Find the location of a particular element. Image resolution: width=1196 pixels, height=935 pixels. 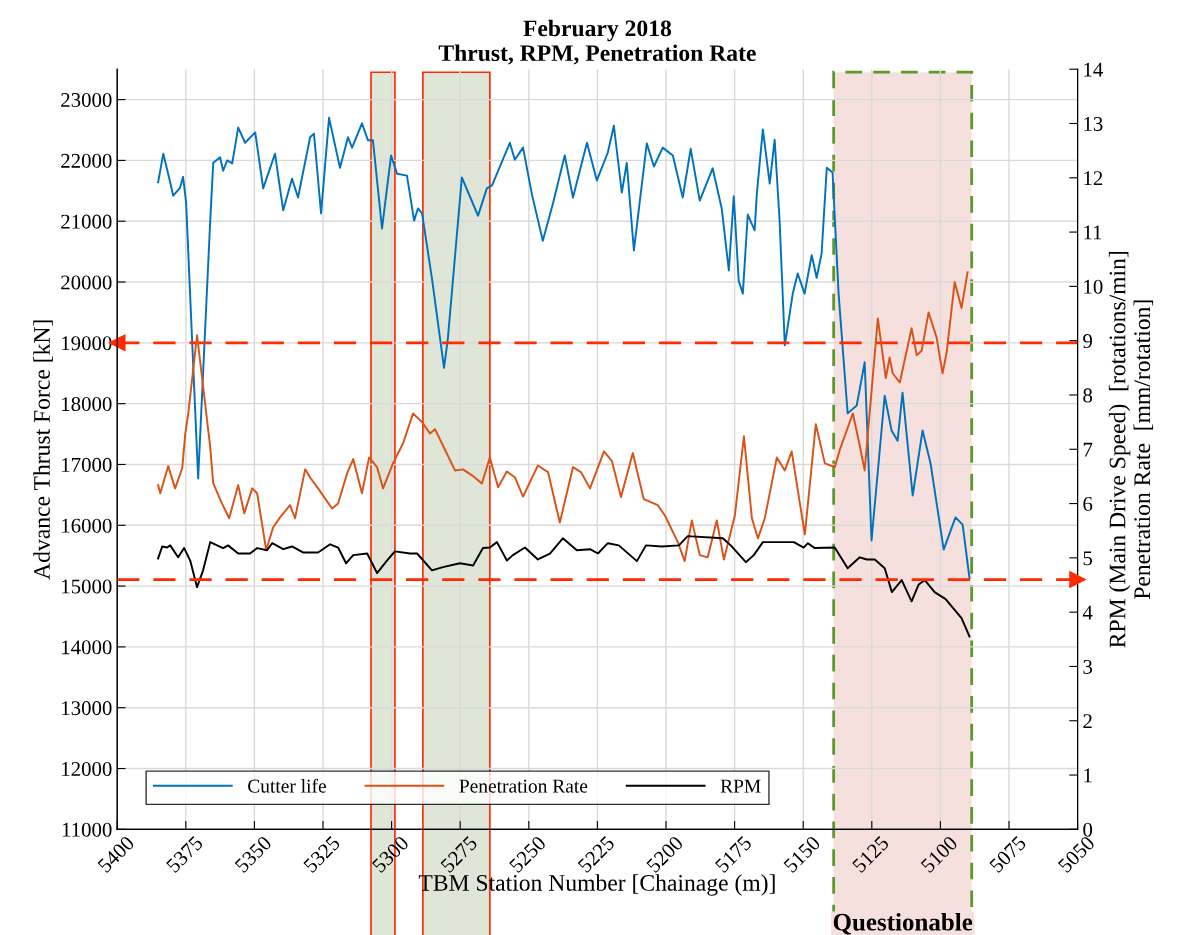

y2-tick-label: 10 is located at coordinates (1093, 286).